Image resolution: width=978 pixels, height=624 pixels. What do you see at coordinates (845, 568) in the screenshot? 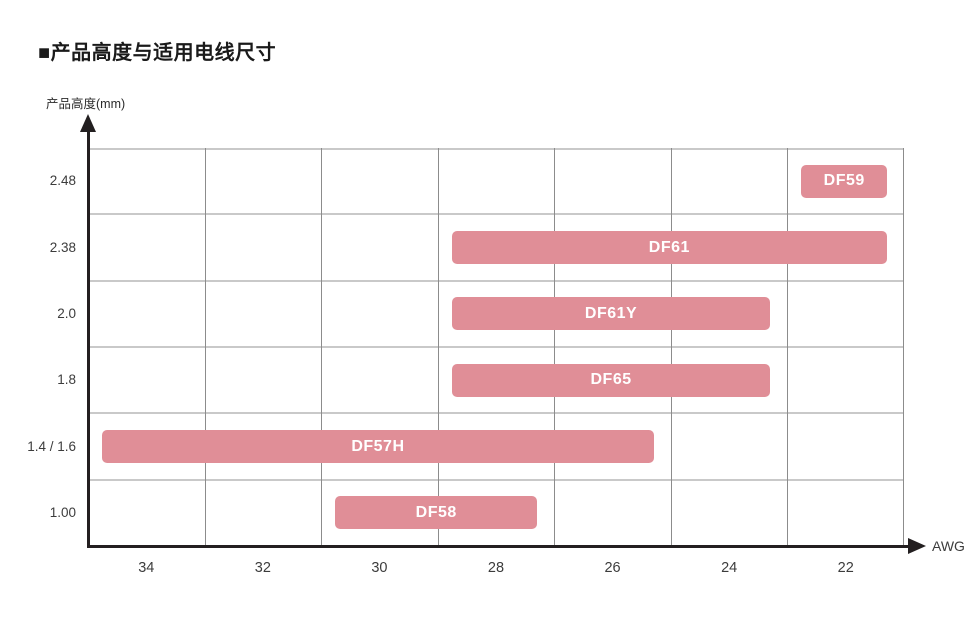
I see `x-tick-label: 22` at bounding box center [845, 568].